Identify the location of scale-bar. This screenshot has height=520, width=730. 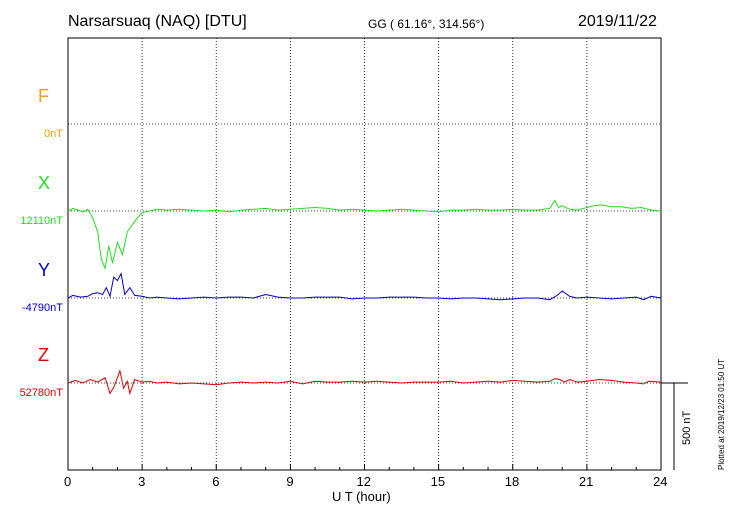
(674, 426).